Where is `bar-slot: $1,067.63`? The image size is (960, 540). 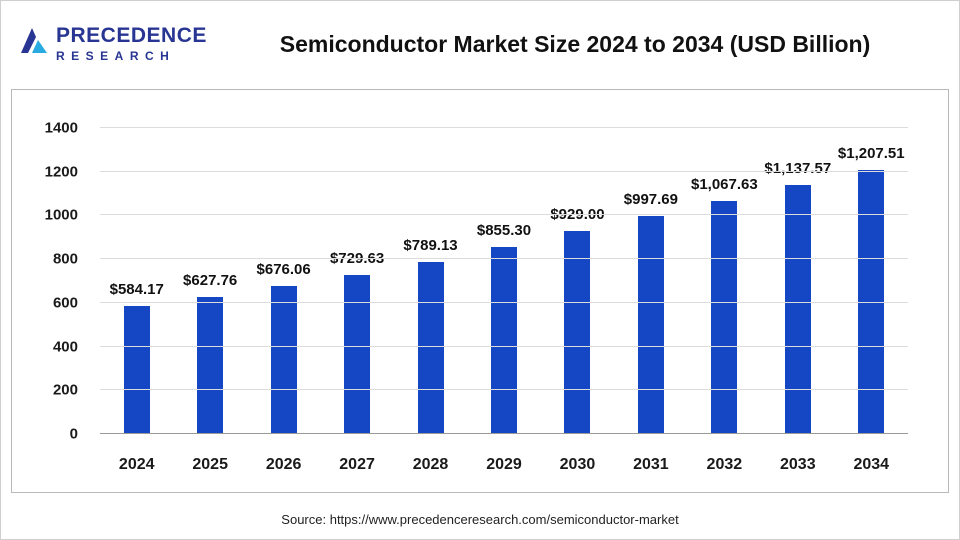 bar-slot: $1,067.63 is located at coordinates (724, 281).